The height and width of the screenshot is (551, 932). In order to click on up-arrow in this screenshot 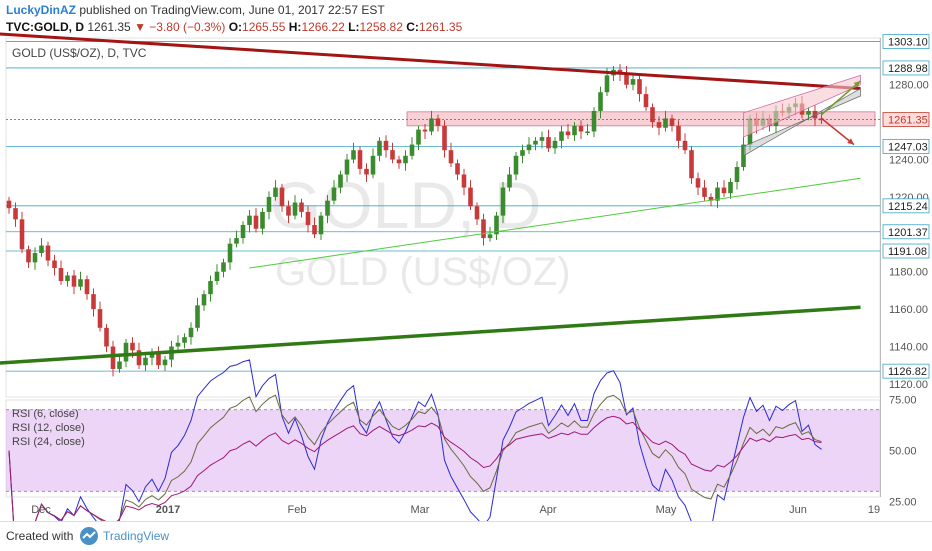, I will do `click(841, 98)`.